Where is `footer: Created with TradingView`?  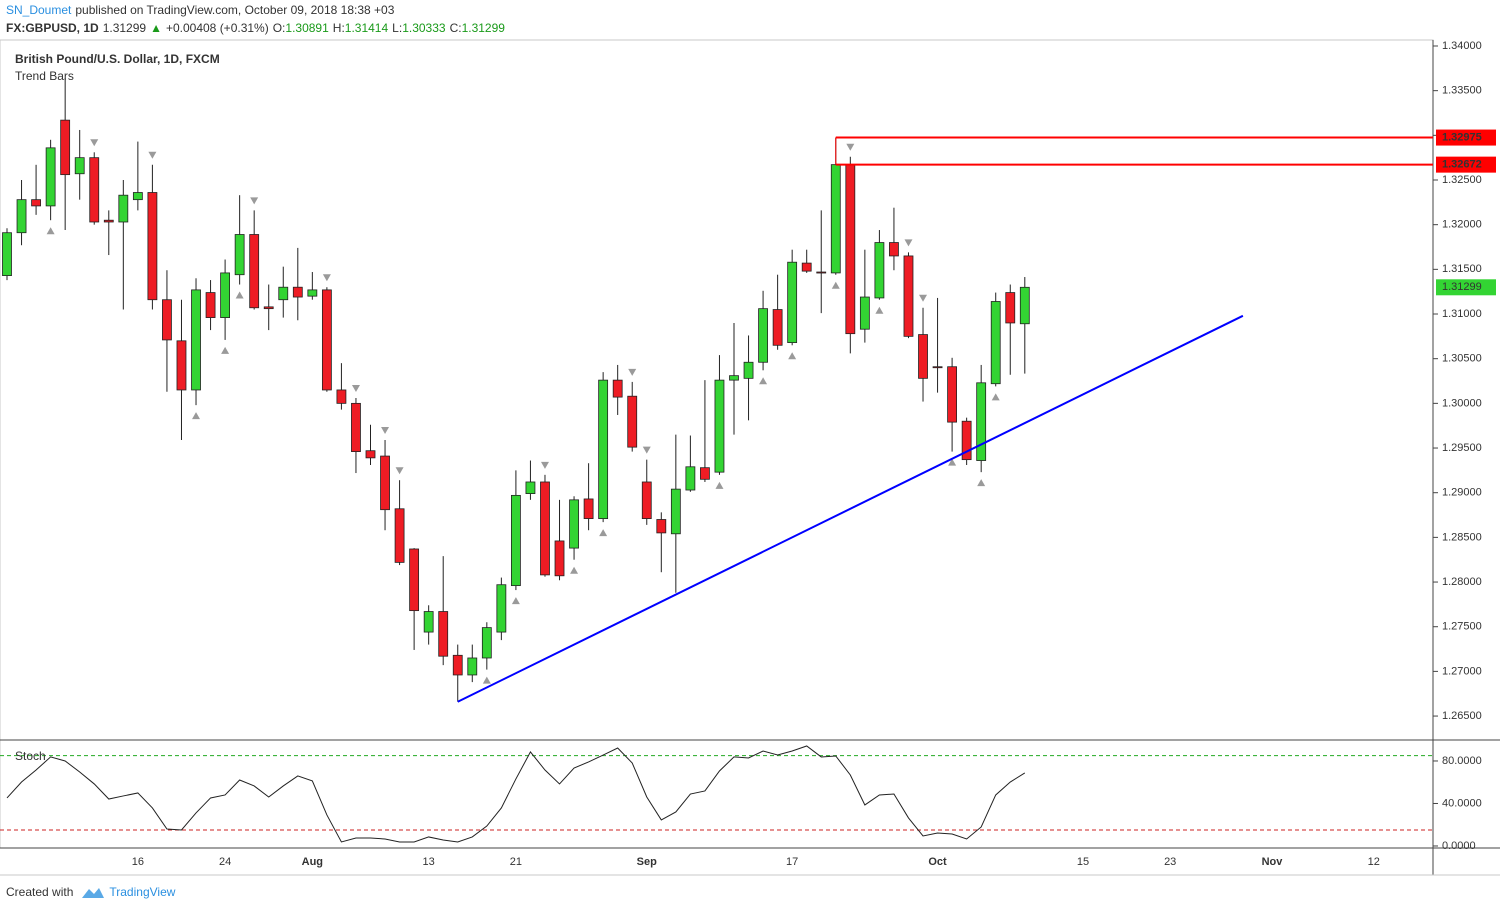
footer: Created with TradingView is located at coordinates (90, 892).